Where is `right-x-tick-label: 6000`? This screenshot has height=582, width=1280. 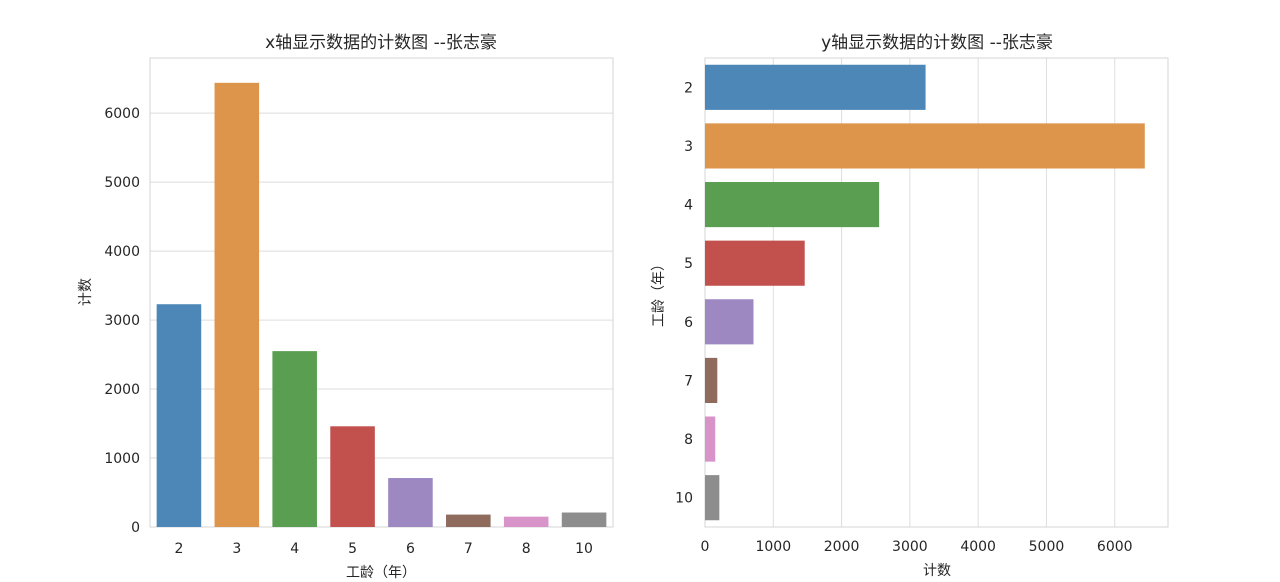 right-x-tick-label: 6000 is located at coordinates (1115, 547).